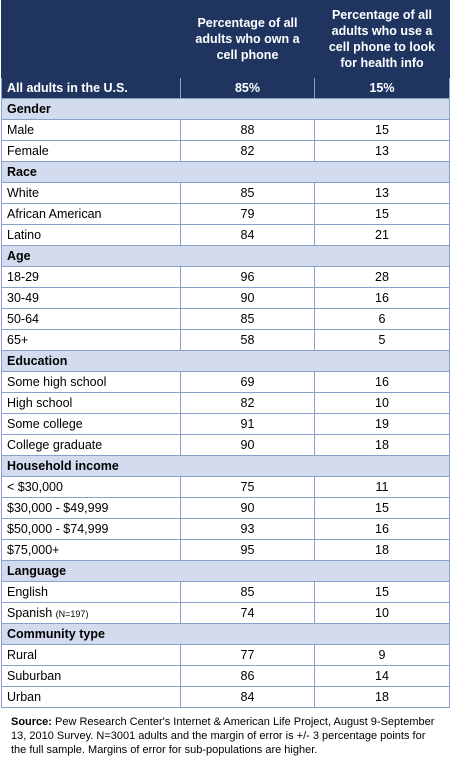  Describe the element at coordinates (55, 445) in the screenshot. I see `row-label: College graduate` at that location.